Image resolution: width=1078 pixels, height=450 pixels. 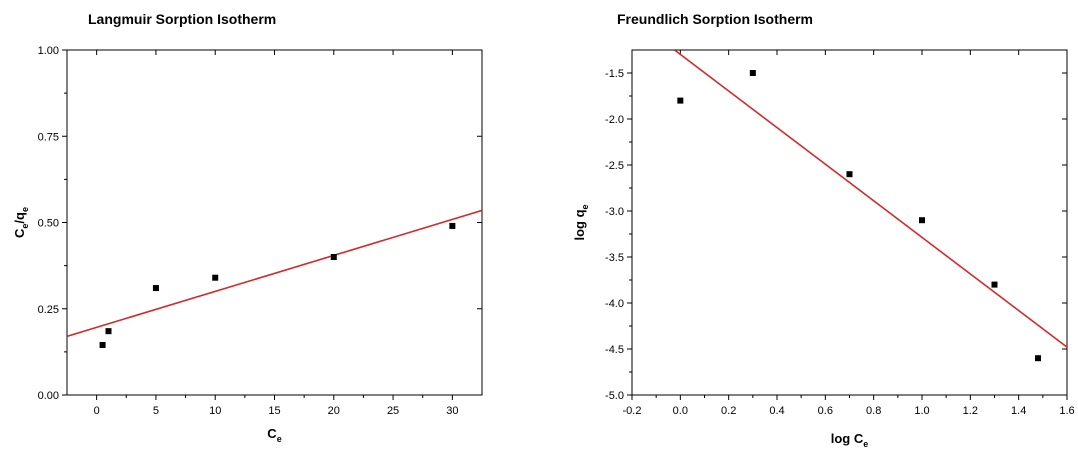 I want to click on y-tick-label: -2.0, so click(x=614, y=120).